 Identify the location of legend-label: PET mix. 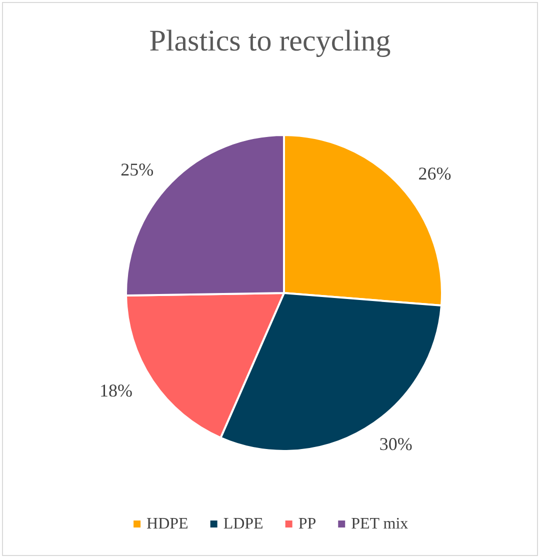
(379, 524).